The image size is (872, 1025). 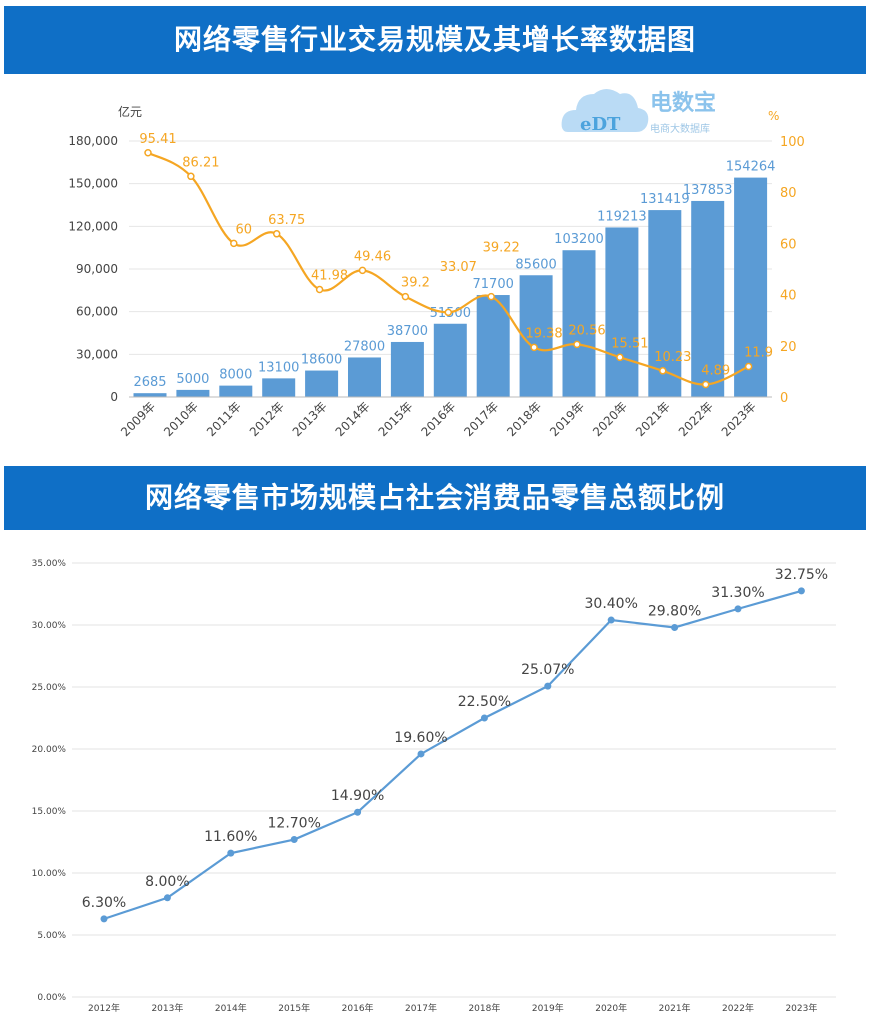 What do you see at coordinates (49, 812) in the screenshot?
I see `y-tick-label: 15.00%` at bounding box center [49, 812].